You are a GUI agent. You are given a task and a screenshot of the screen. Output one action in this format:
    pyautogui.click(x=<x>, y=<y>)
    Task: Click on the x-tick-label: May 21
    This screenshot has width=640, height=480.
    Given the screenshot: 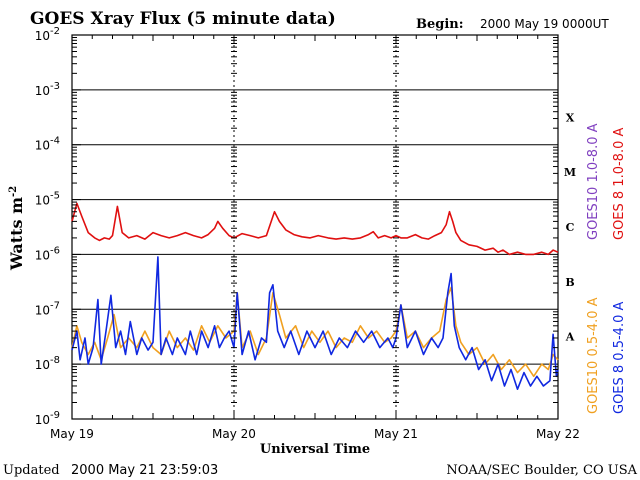 What is the action you would take?
    pyautogui.click(x=396, y=434)
    